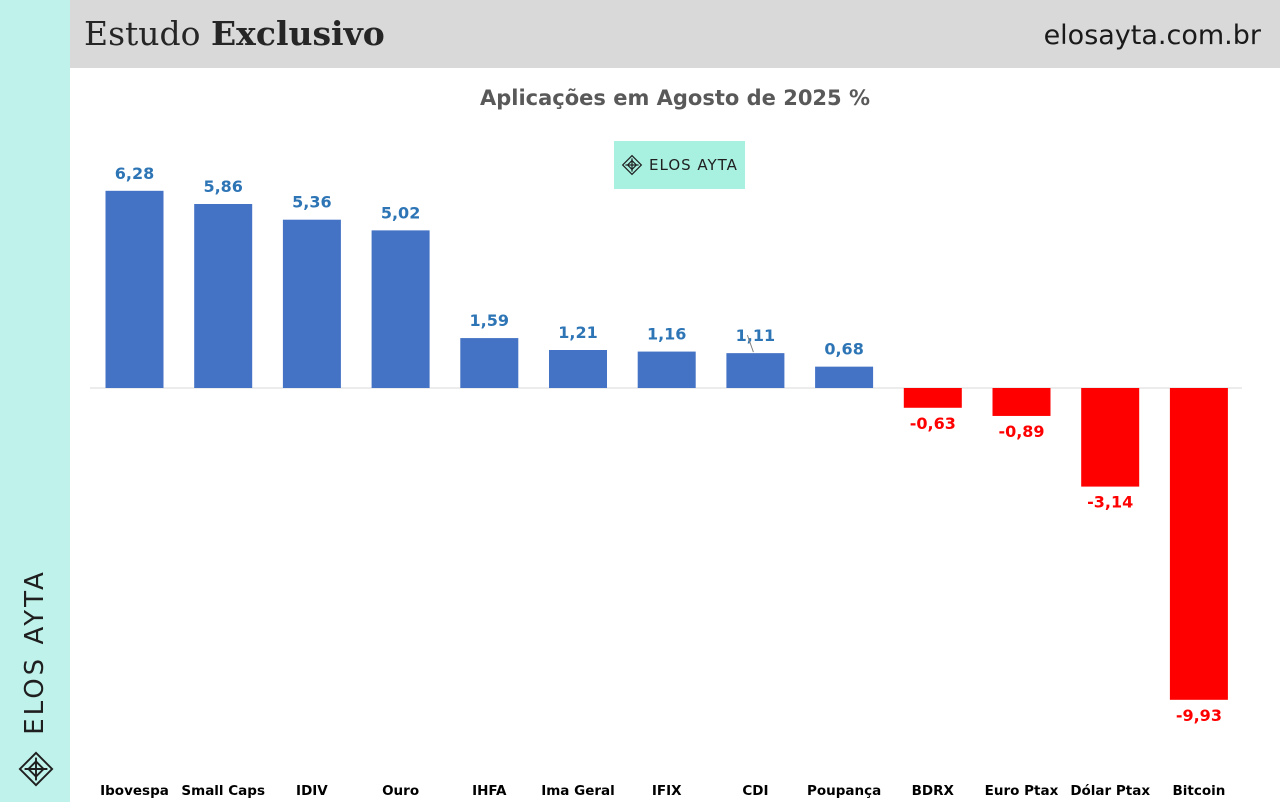 The width and height of the screenshot is (1280, 802). Describe the element at coordinates (312, 791) in the screenshot. I see `category-label: IDIV` at that location.